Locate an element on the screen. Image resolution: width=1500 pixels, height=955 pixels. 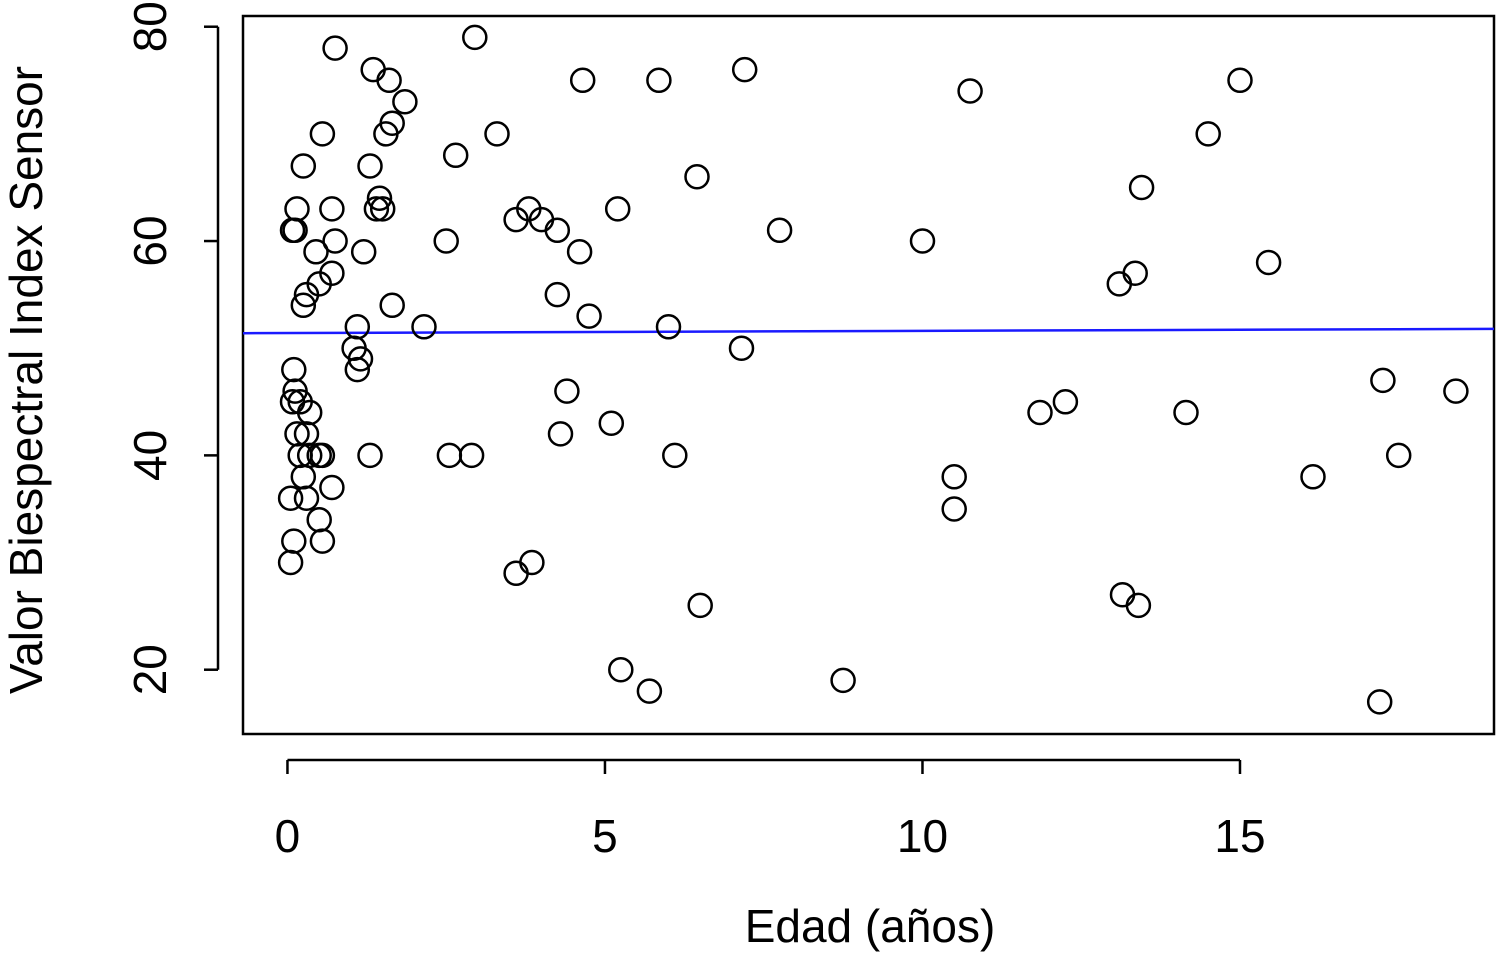
x-tick-label: 10 is located at coordinates (922, 836).